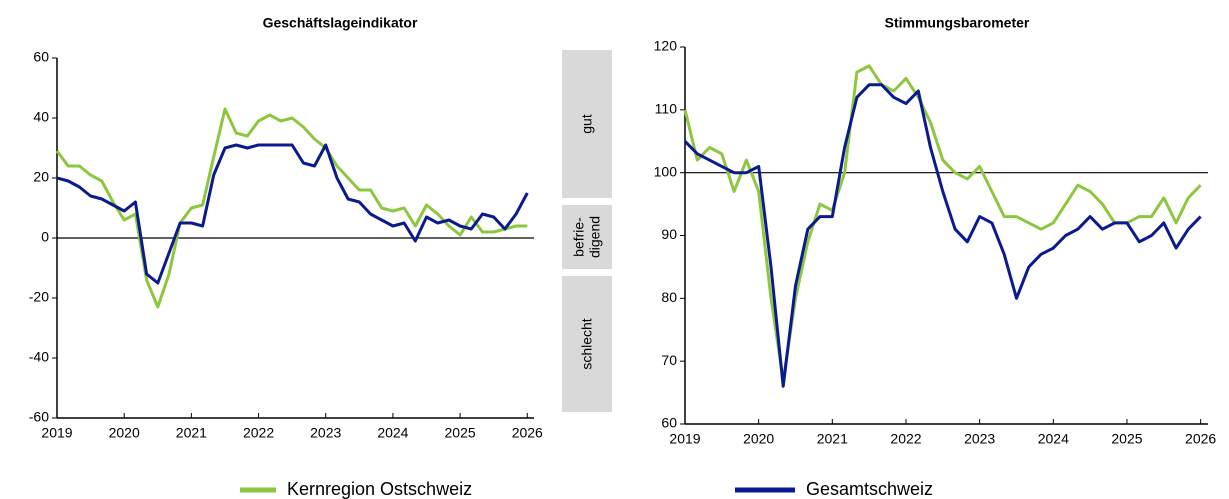  What do you see at coordinates (669, 360) in the screenshot?
I see `y-tick-label: 70` at bounding box center [669, 360].